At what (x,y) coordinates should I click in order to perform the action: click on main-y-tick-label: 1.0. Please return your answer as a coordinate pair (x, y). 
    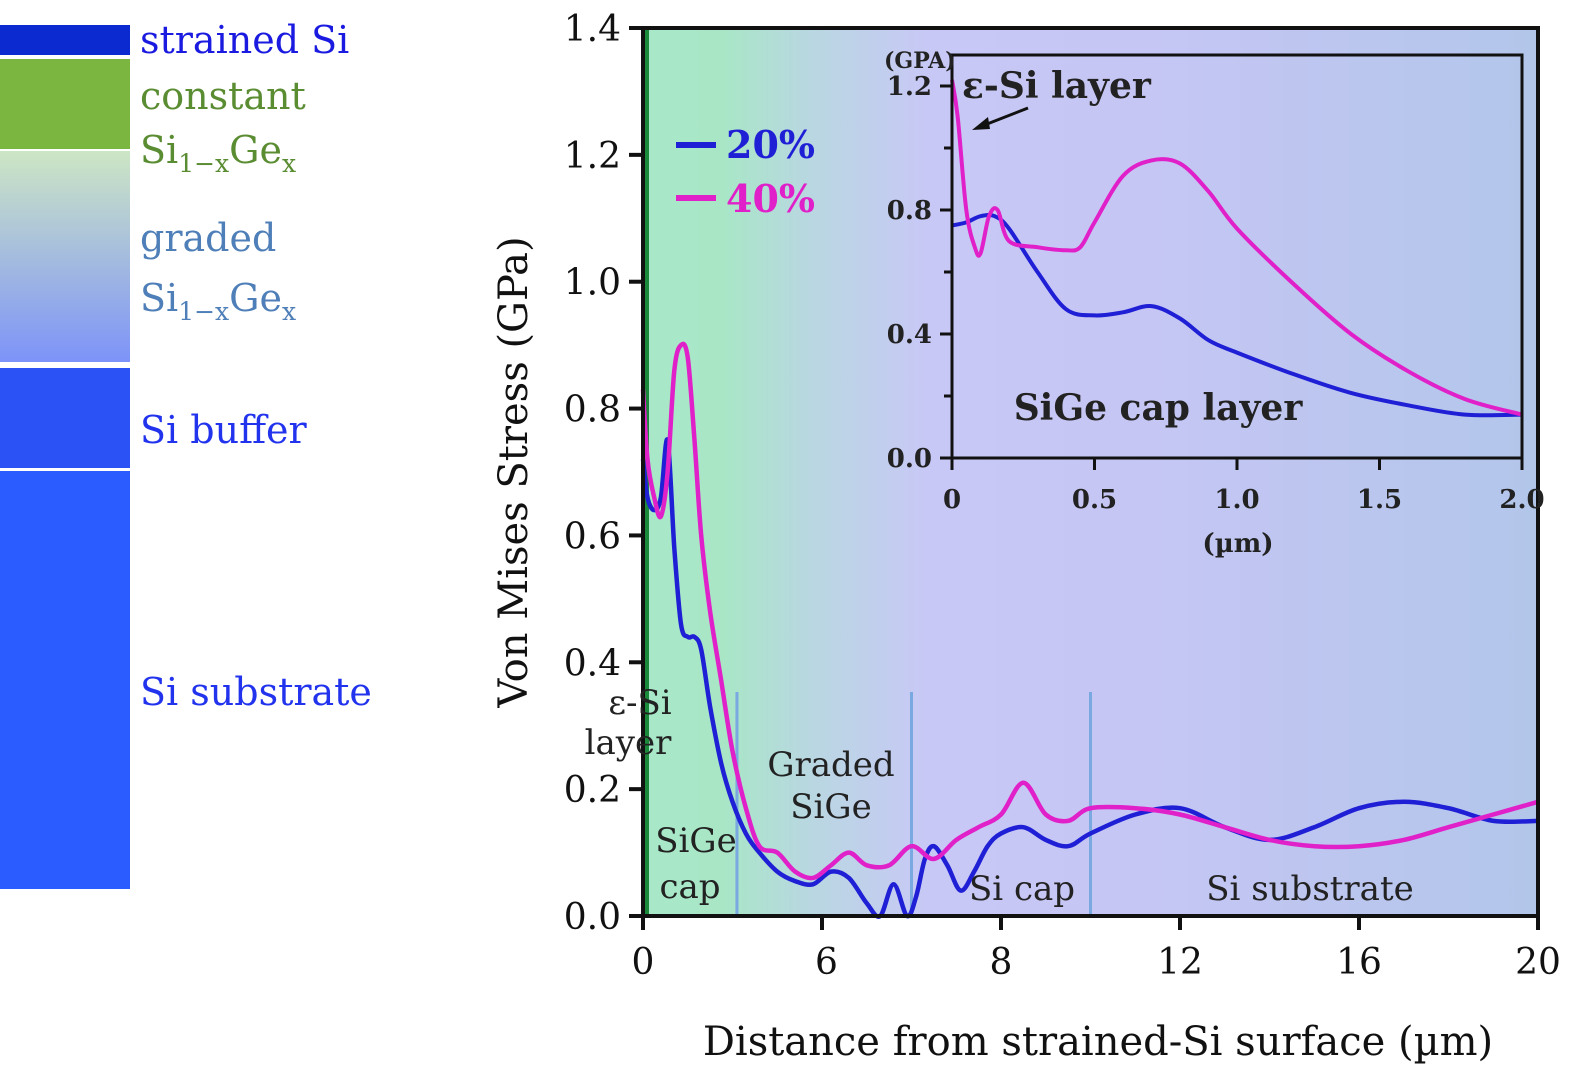
    Looking at the image, I should click on (592, 283).